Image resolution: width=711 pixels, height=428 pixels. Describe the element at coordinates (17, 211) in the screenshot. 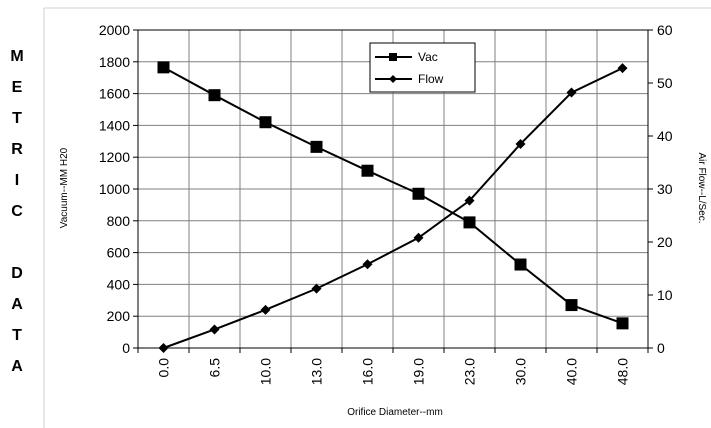

I see `side-letter: C` at that location.